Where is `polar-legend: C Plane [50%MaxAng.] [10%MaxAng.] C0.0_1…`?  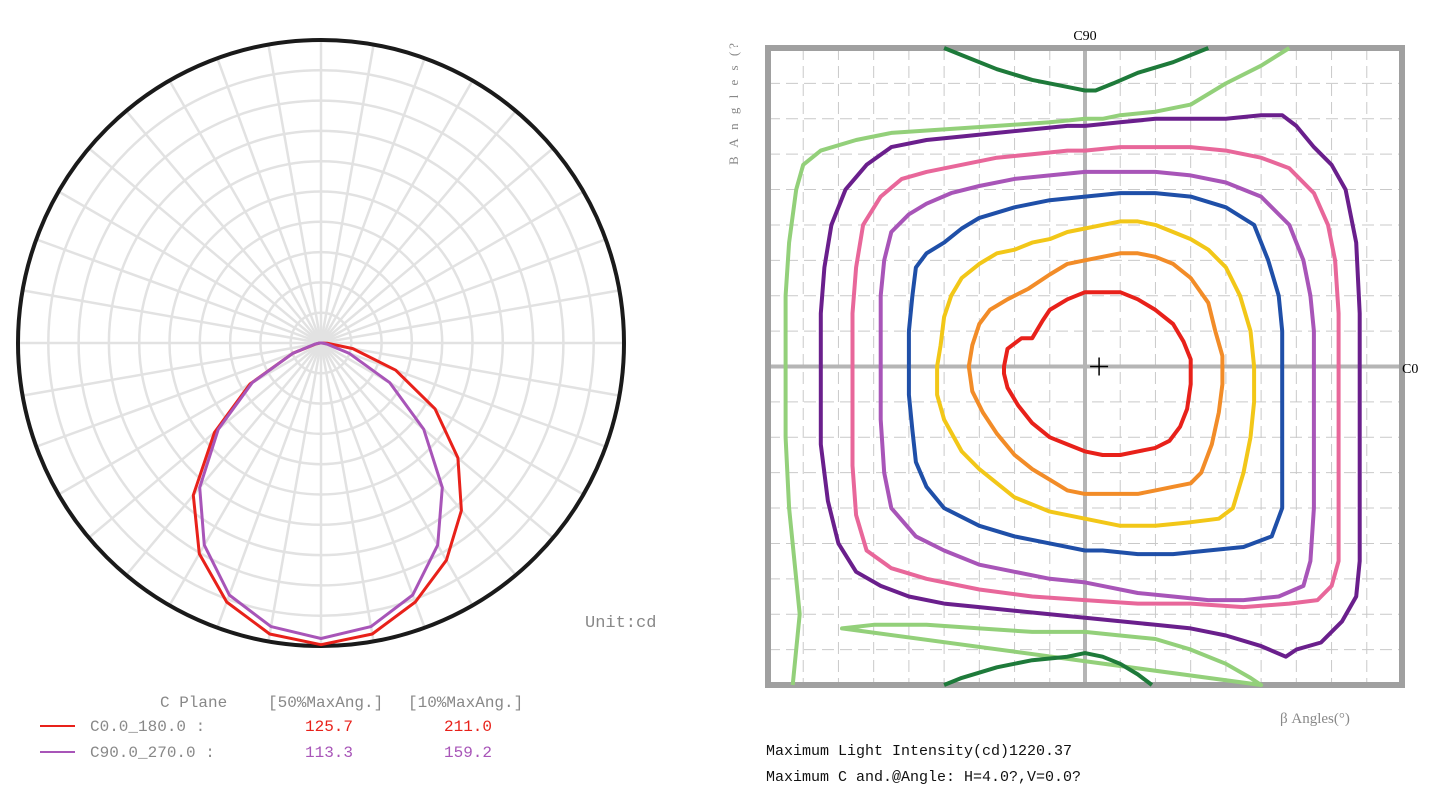
polar-legend: C Plane [50%MaxAng.] [10%MaxAng.] C0.0_1… is located at coordinates (281, 728).